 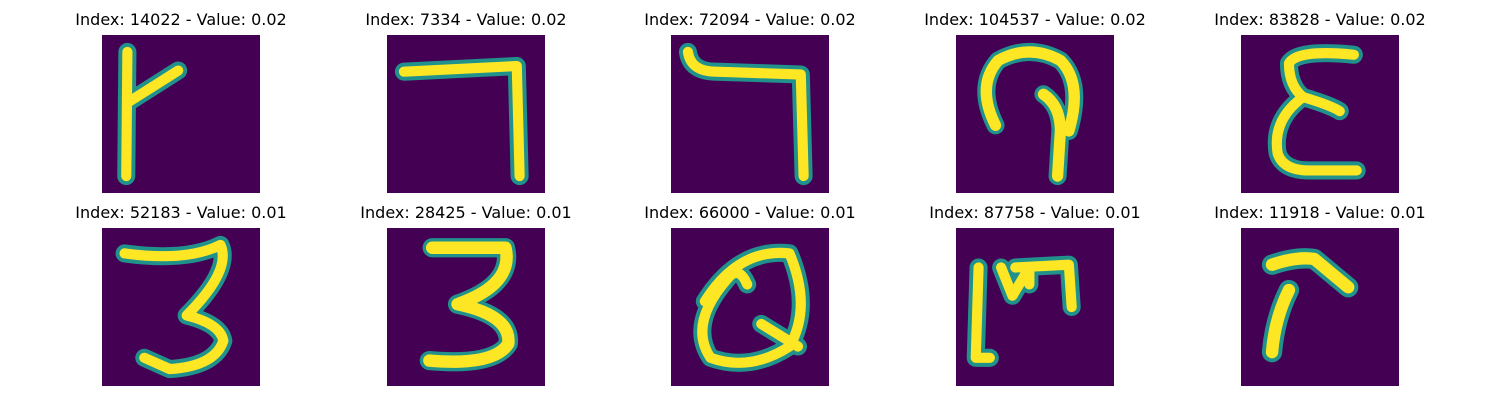 I want to click on grid-cell: Index: 28425 - Value: 0.01, so click(x=466, y=294).